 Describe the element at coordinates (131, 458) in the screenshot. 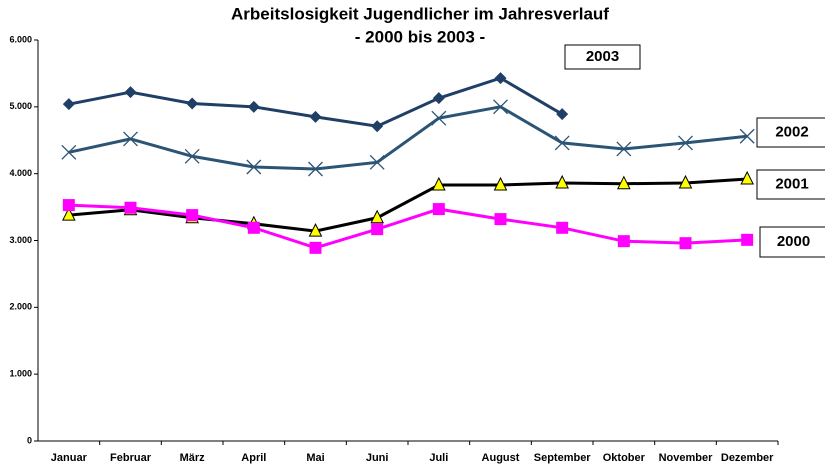

I see `x-tick-label: Februar` at that location.